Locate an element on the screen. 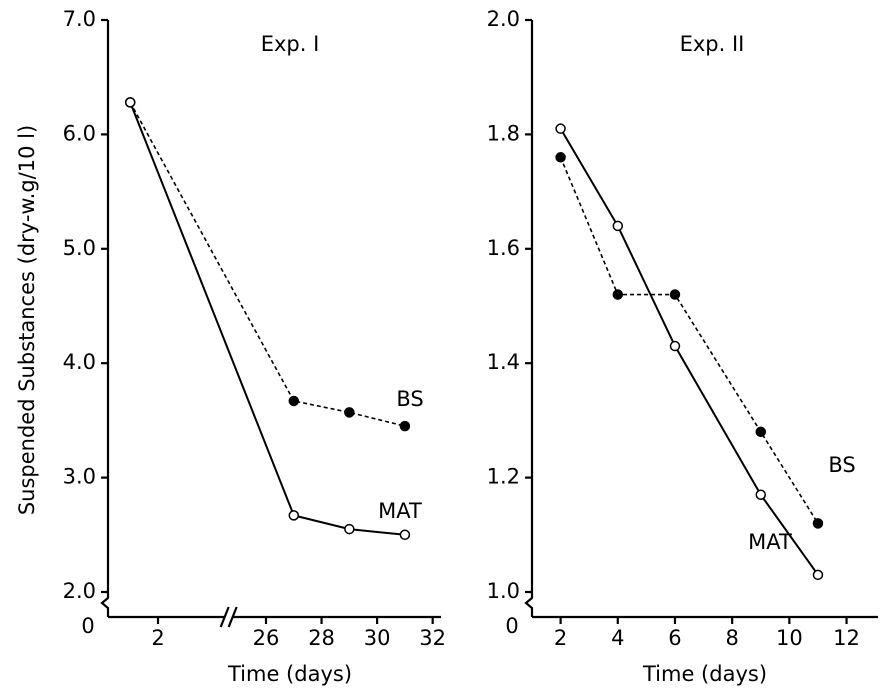 The height and width of the screenshot is (691, 891). y-tick-label: 5.0 is located at coordinates (79, 248).